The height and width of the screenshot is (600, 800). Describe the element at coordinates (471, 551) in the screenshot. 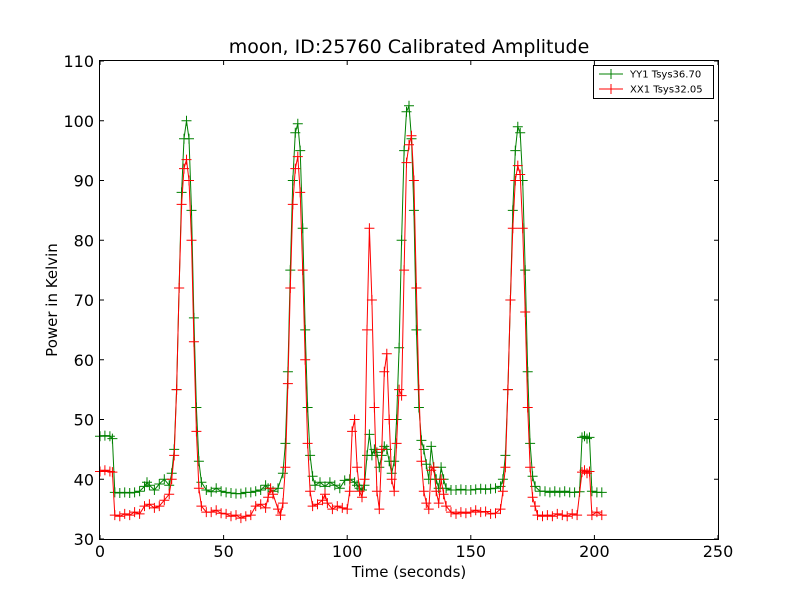

I see `x-tick-label: 150` at that location.